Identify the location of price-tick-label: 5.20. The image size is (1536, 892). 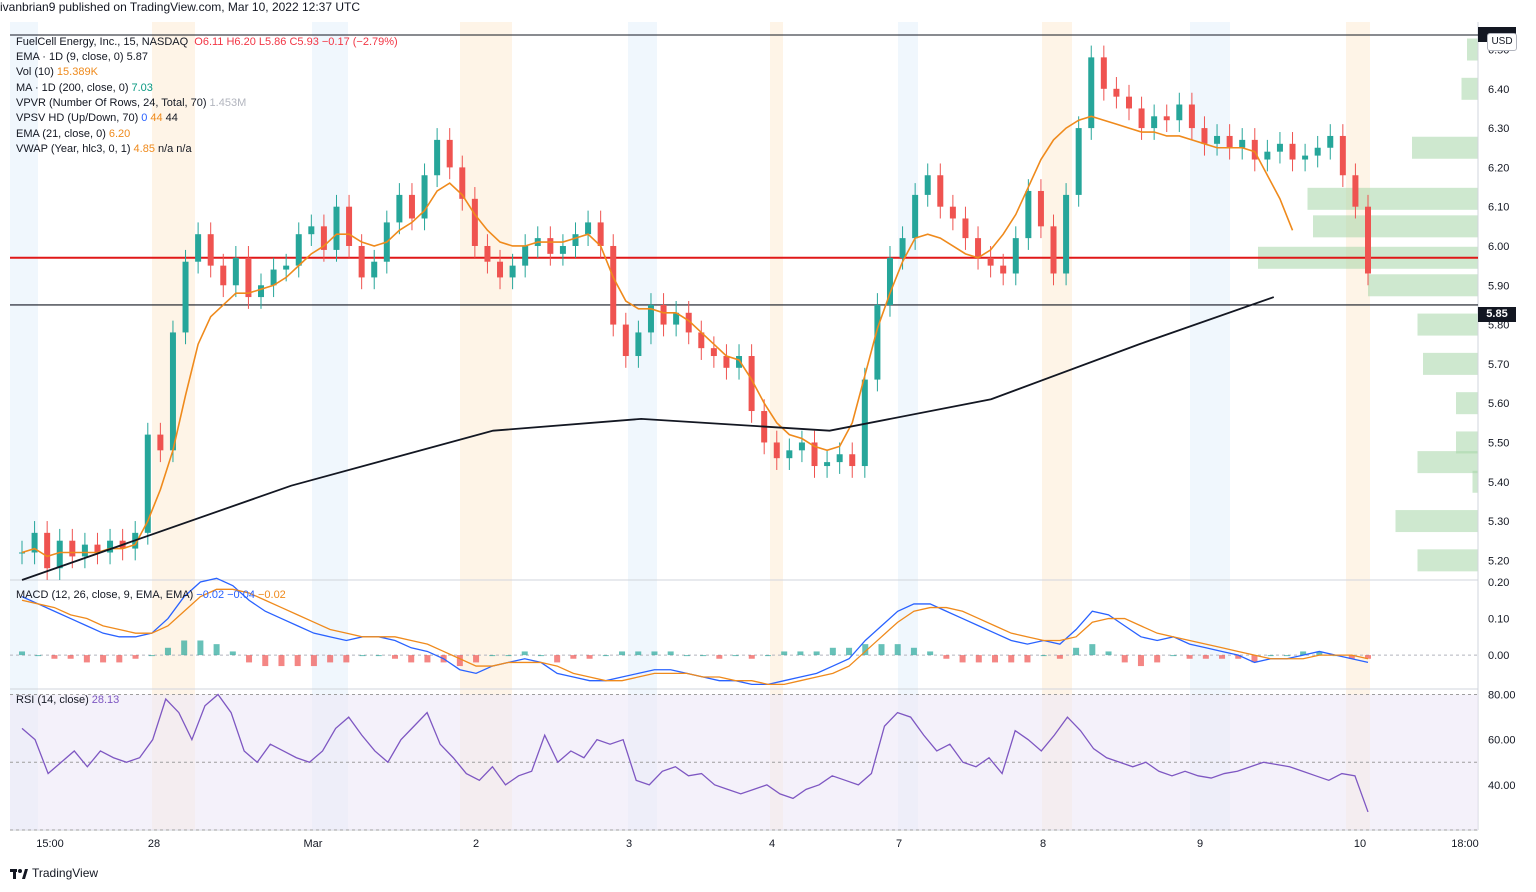
(1498, 561).